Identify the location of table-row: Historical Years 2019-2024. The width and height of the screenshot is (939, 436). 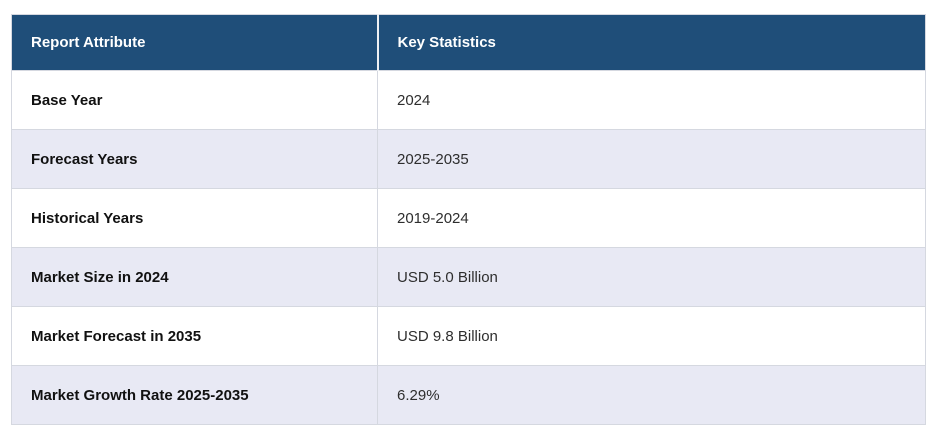
(468, 218).